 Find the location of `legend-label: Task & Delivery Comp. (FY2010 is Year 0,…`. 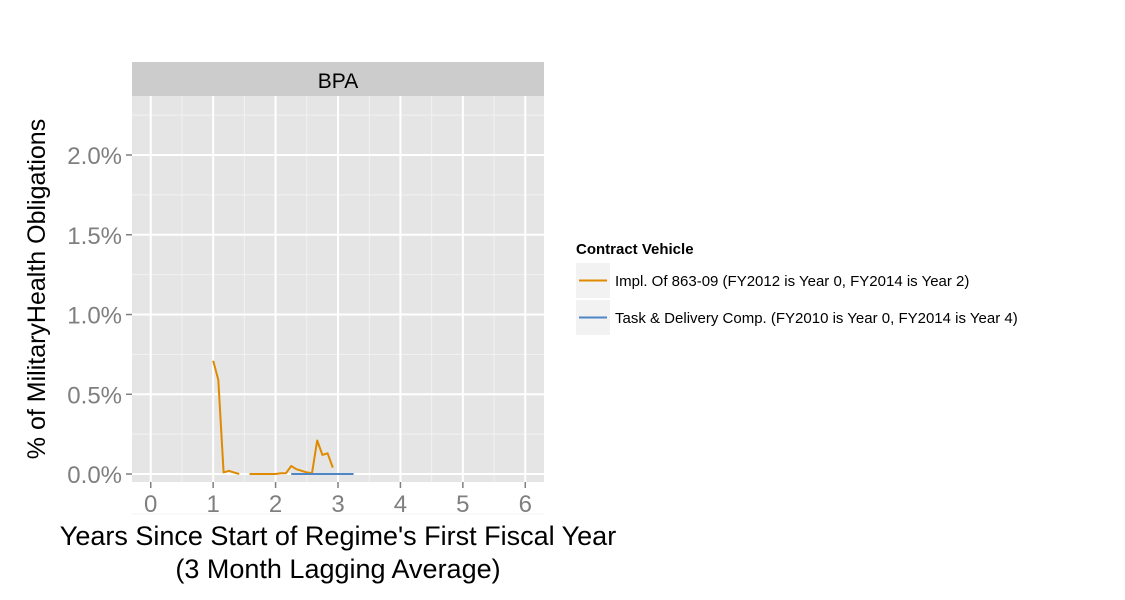

legend-label: Task & Delivery Comp. (FY2010 is Year 0,… is located at coordinates (816, 318).